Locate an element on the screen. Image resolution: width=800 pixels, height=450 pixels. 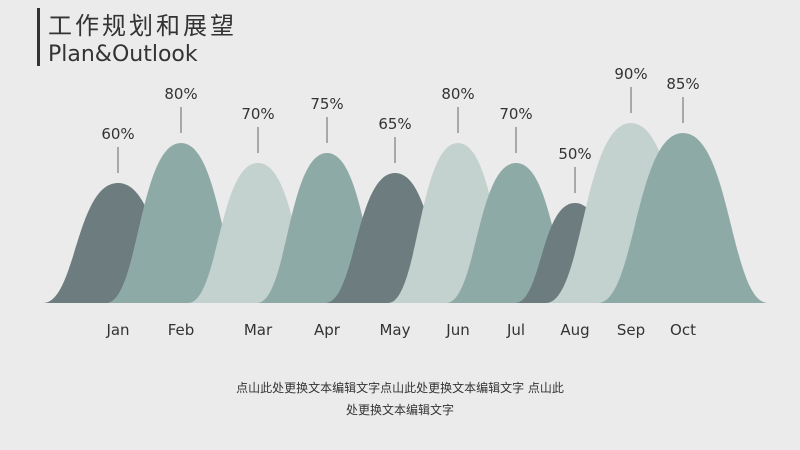
title-bar is located at coordinates (38, 37).